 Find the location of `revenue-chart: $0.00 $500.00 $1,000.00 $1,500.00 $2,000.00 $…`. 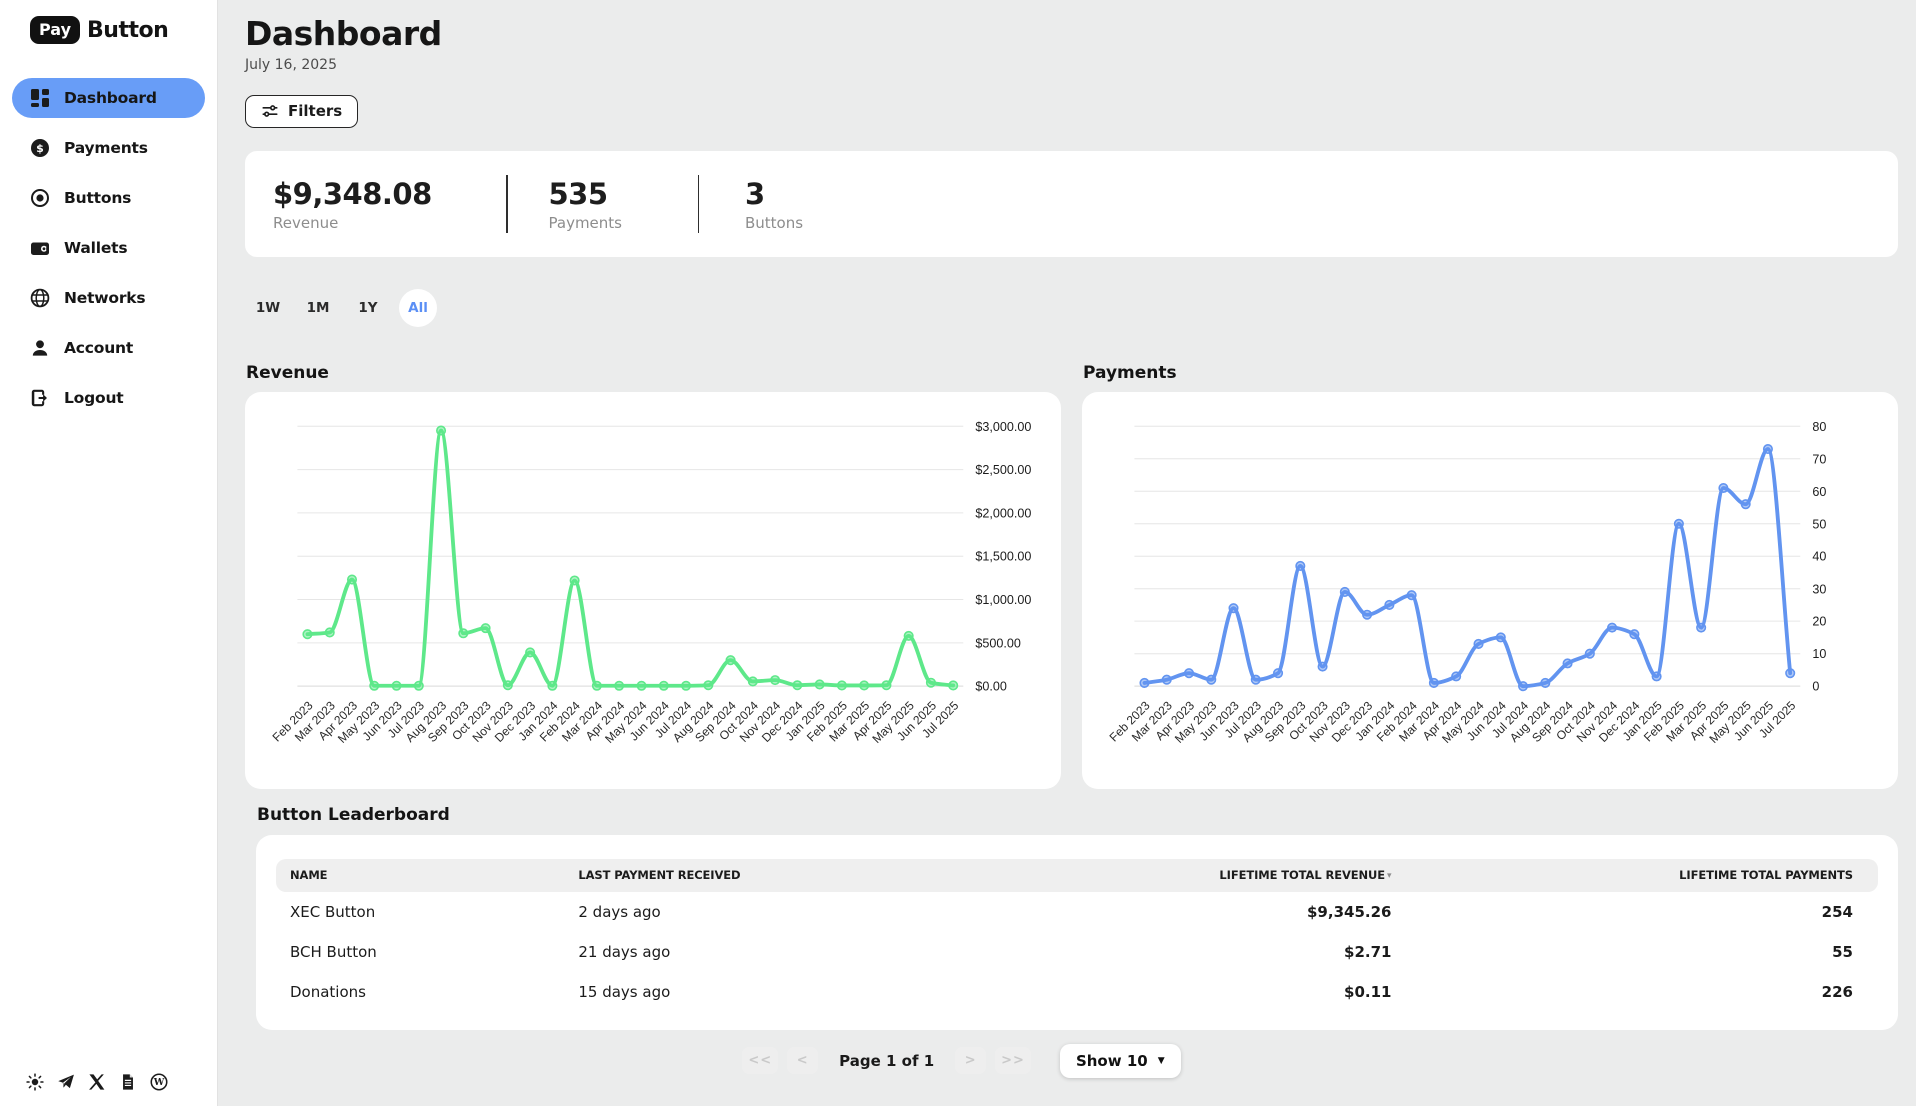

revenue-chart: $0.00 $500.00 $1,000.00 $1,500.00 $2,000.00 $… is located at coordinates (651, 583).